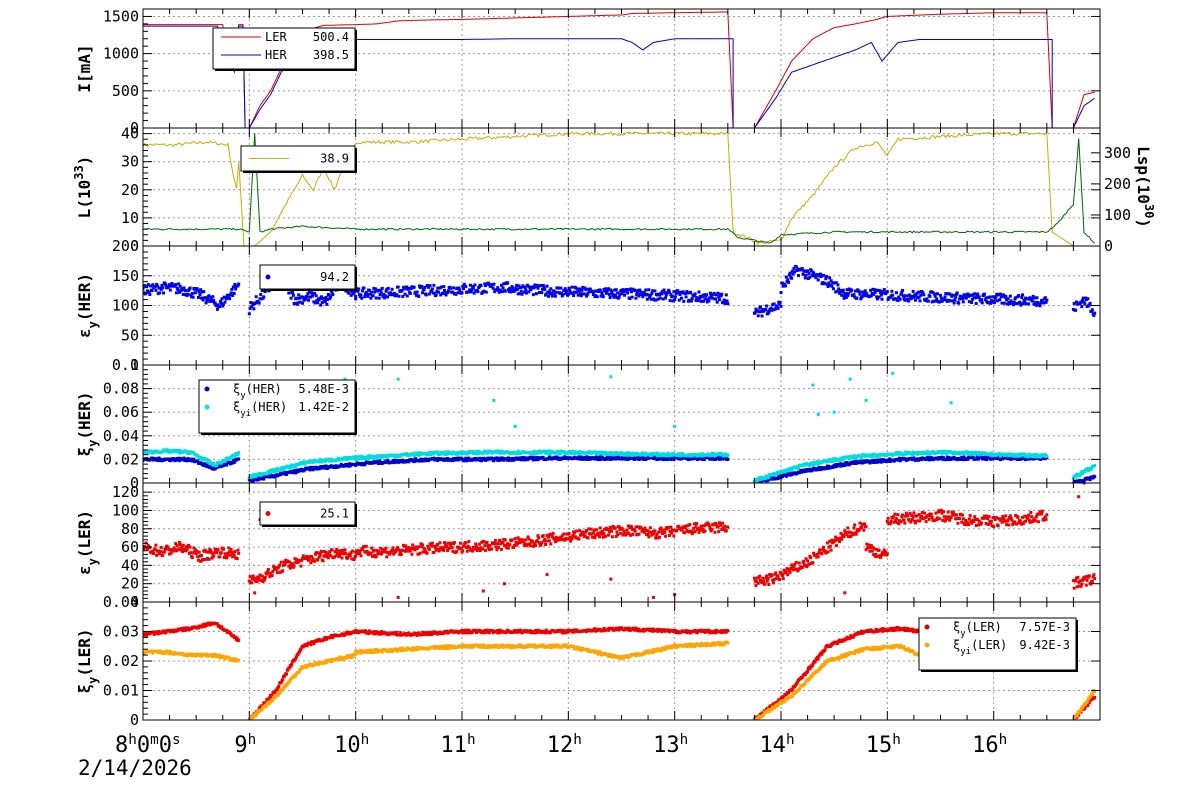 The image size is (1200, 798). What do you see at coordinates (611, 377) in the screenshot?
I see `outlier-point` at bounding box center [611, 377].